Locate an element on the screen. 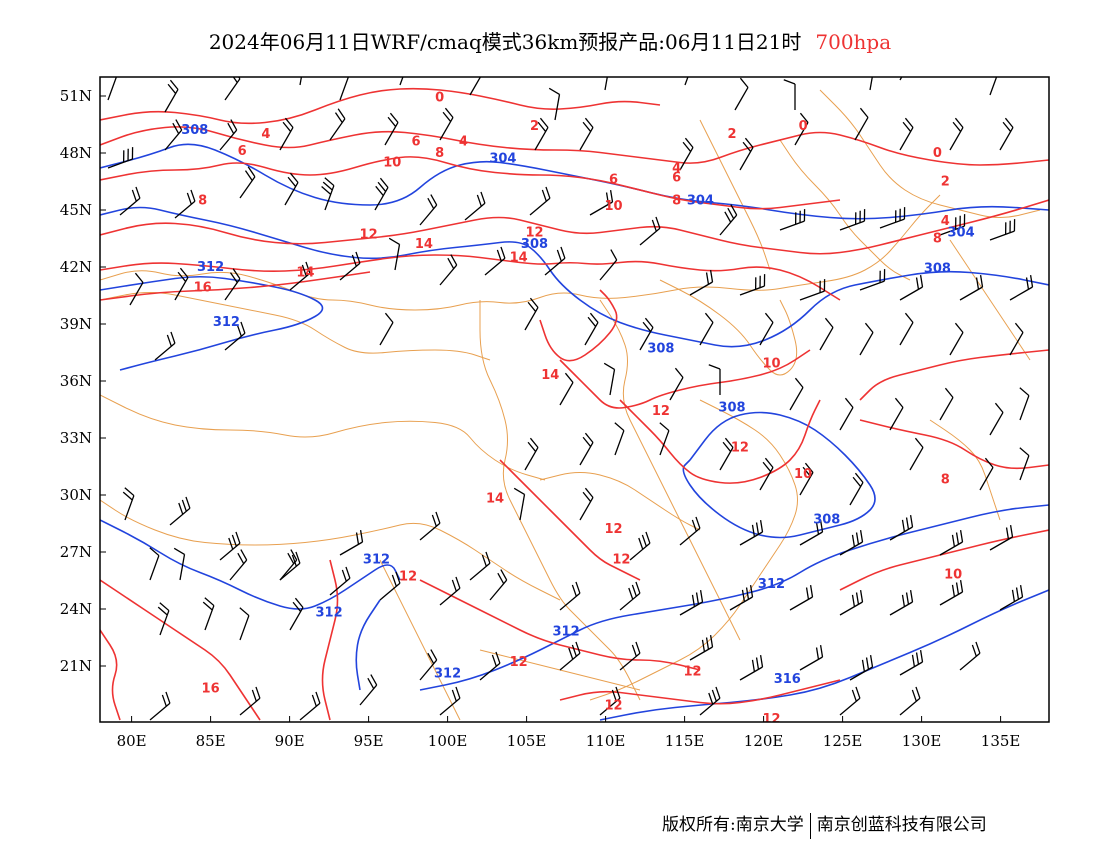 This screenshot has height=850, width=1100. height-label: 304 is located at coordinates (502, 159).